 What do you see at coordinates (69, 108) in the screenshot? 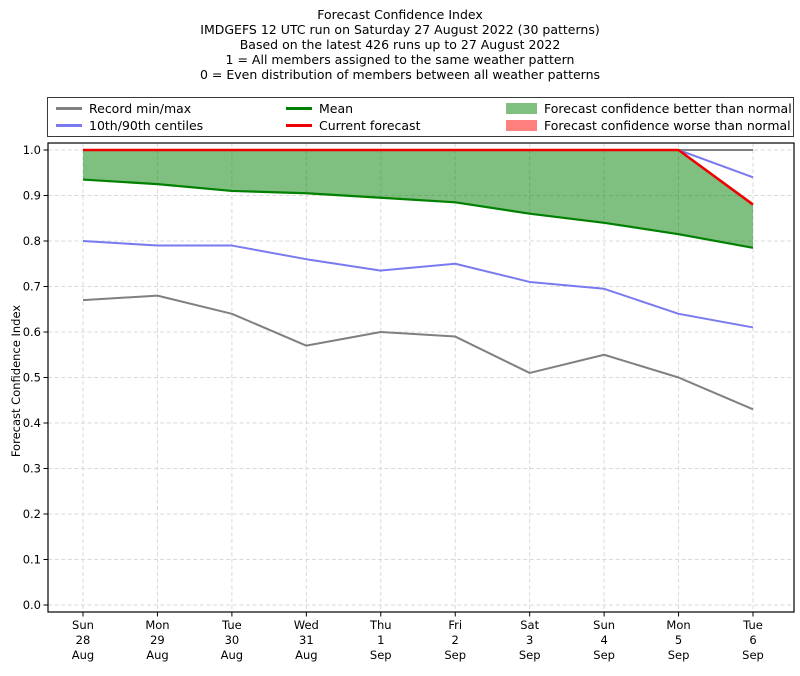
I see `record-minmax-line-swatch` at bounding box center [69, 108].